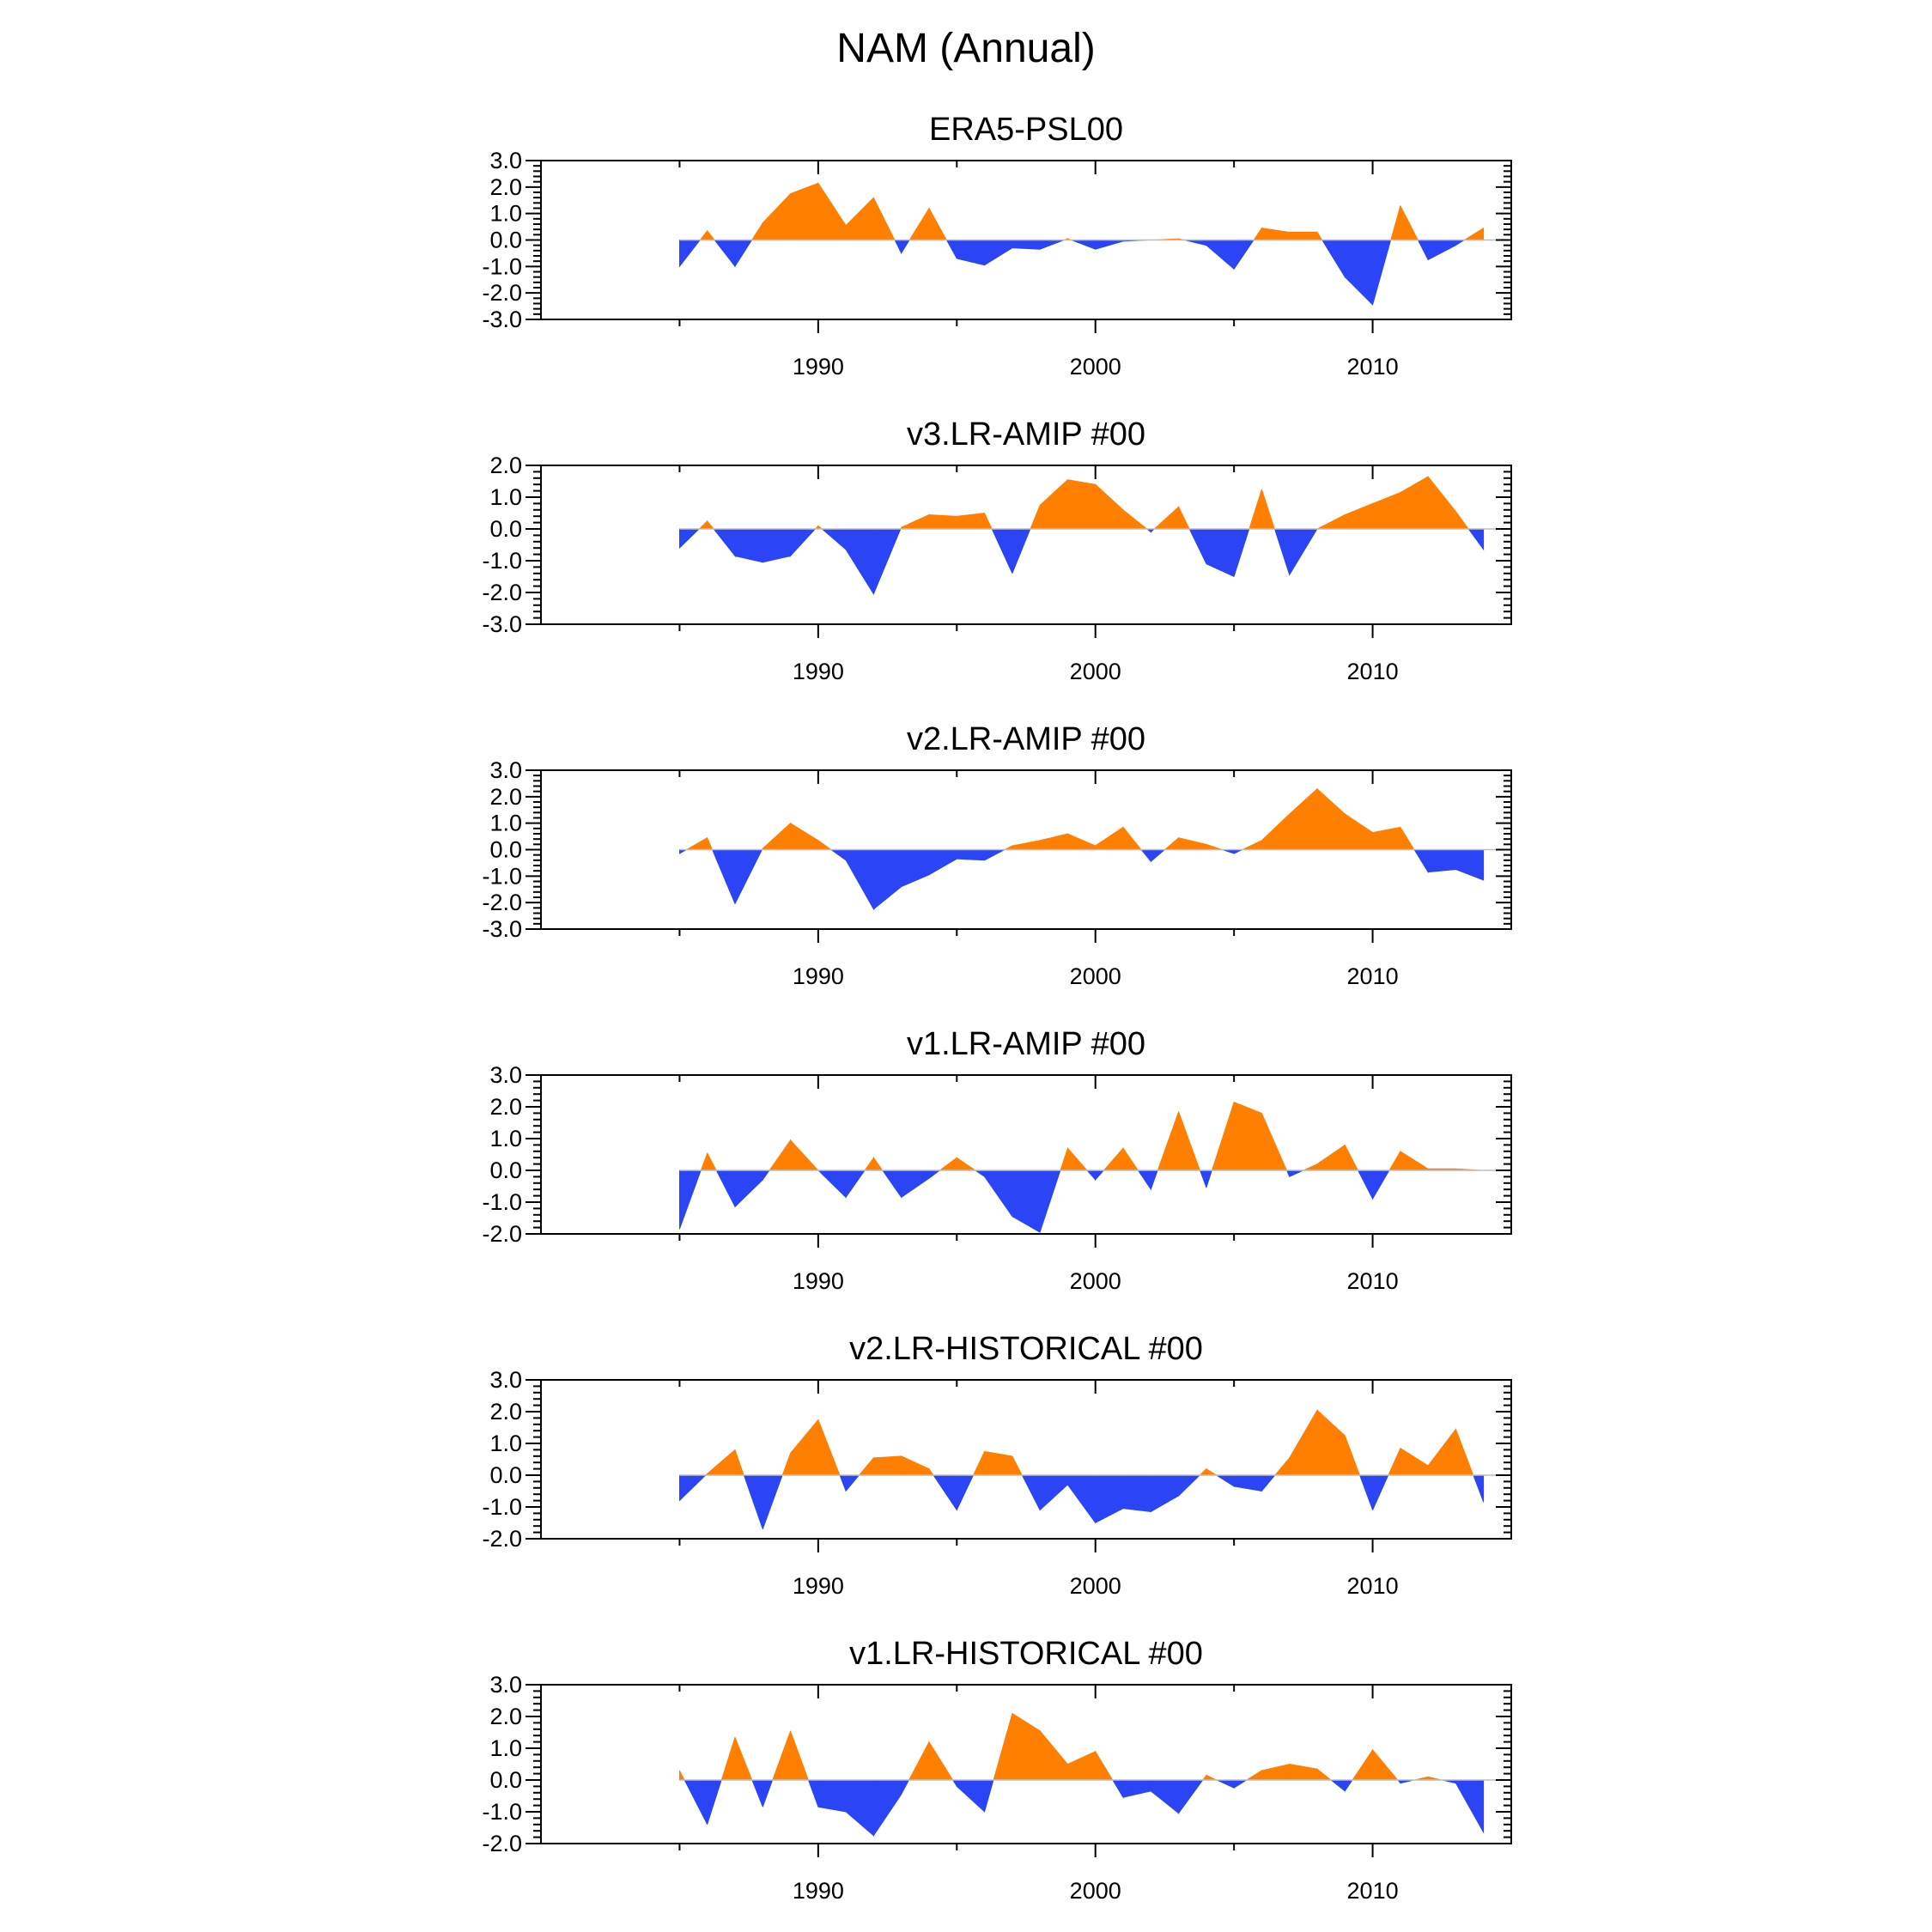 The image size is (1932, 1932). Describe the element at coordinates (1026, 1044) in the screenshot. I see `panel-title: v1.LR-AMIP #00` at that location.